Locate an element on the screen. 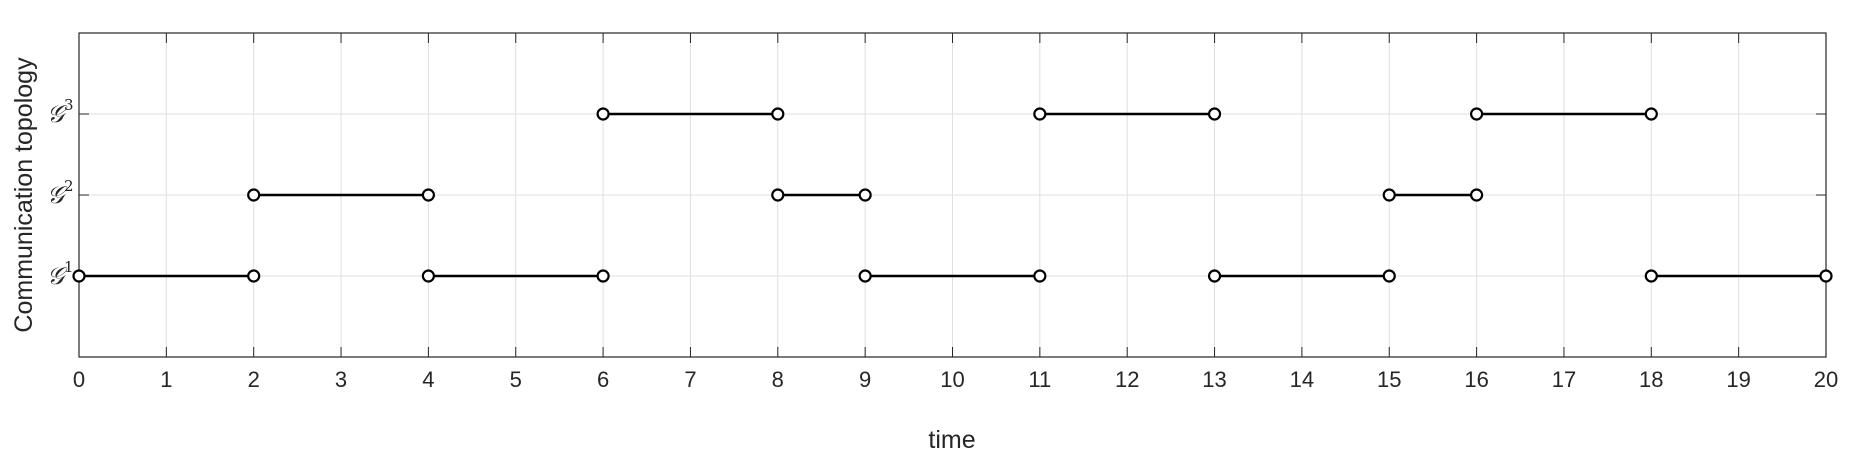  x-tick-label: 16 is located at coordinates (1476, 379).